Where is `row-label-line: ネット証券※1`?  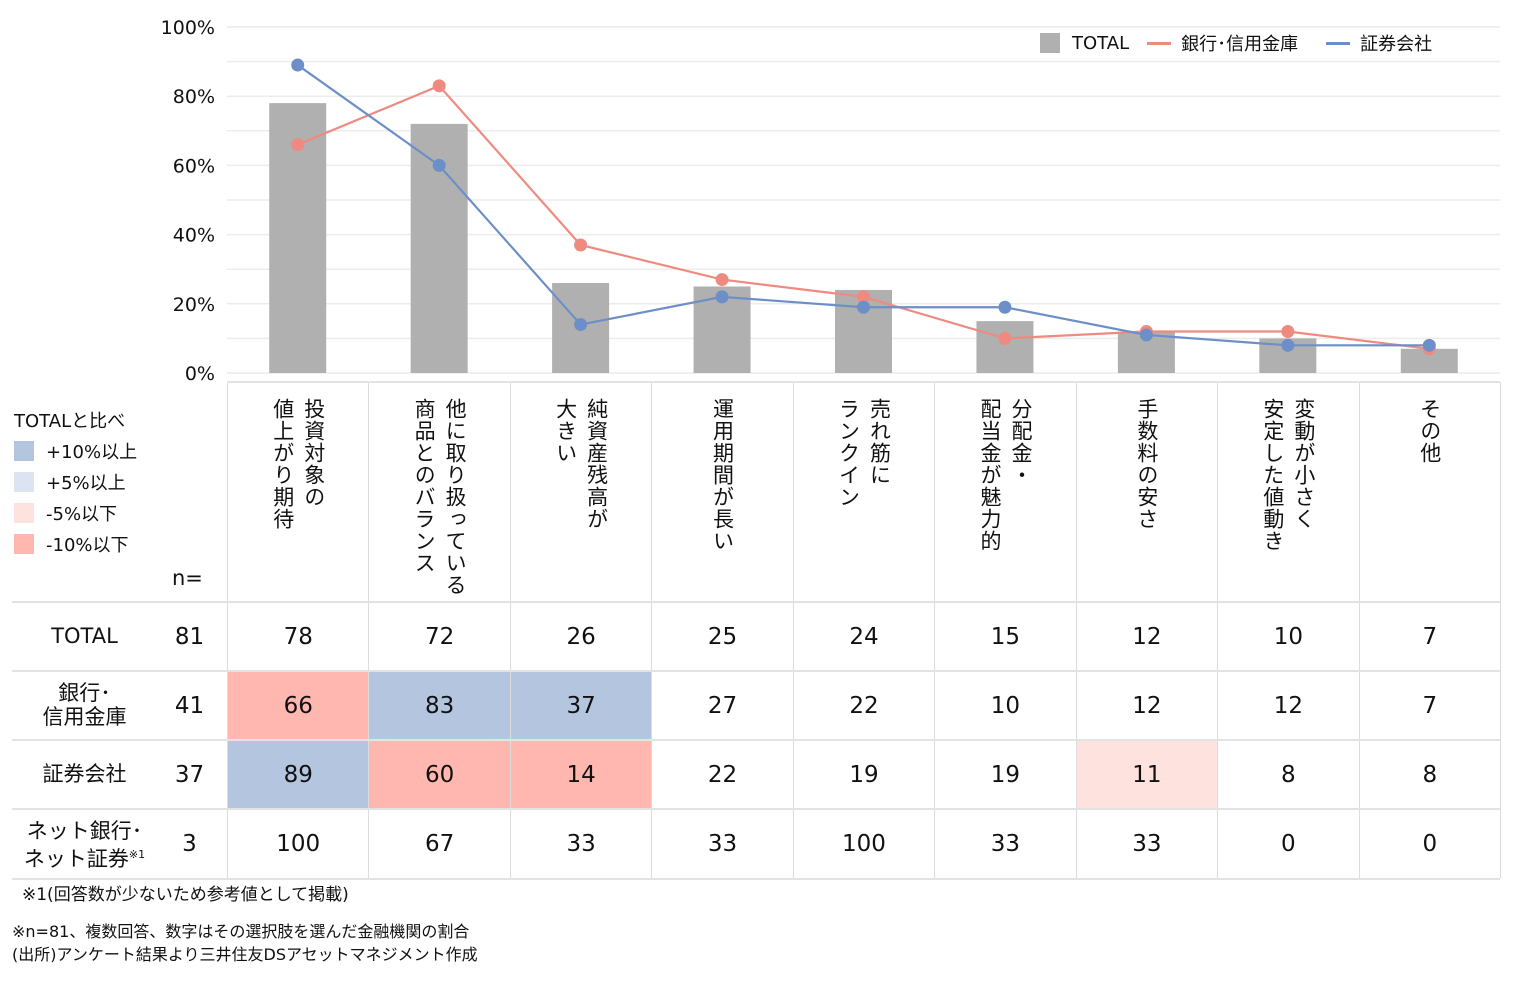
row-label-line: ネット証券※1 is located at coordinates (84, 859).